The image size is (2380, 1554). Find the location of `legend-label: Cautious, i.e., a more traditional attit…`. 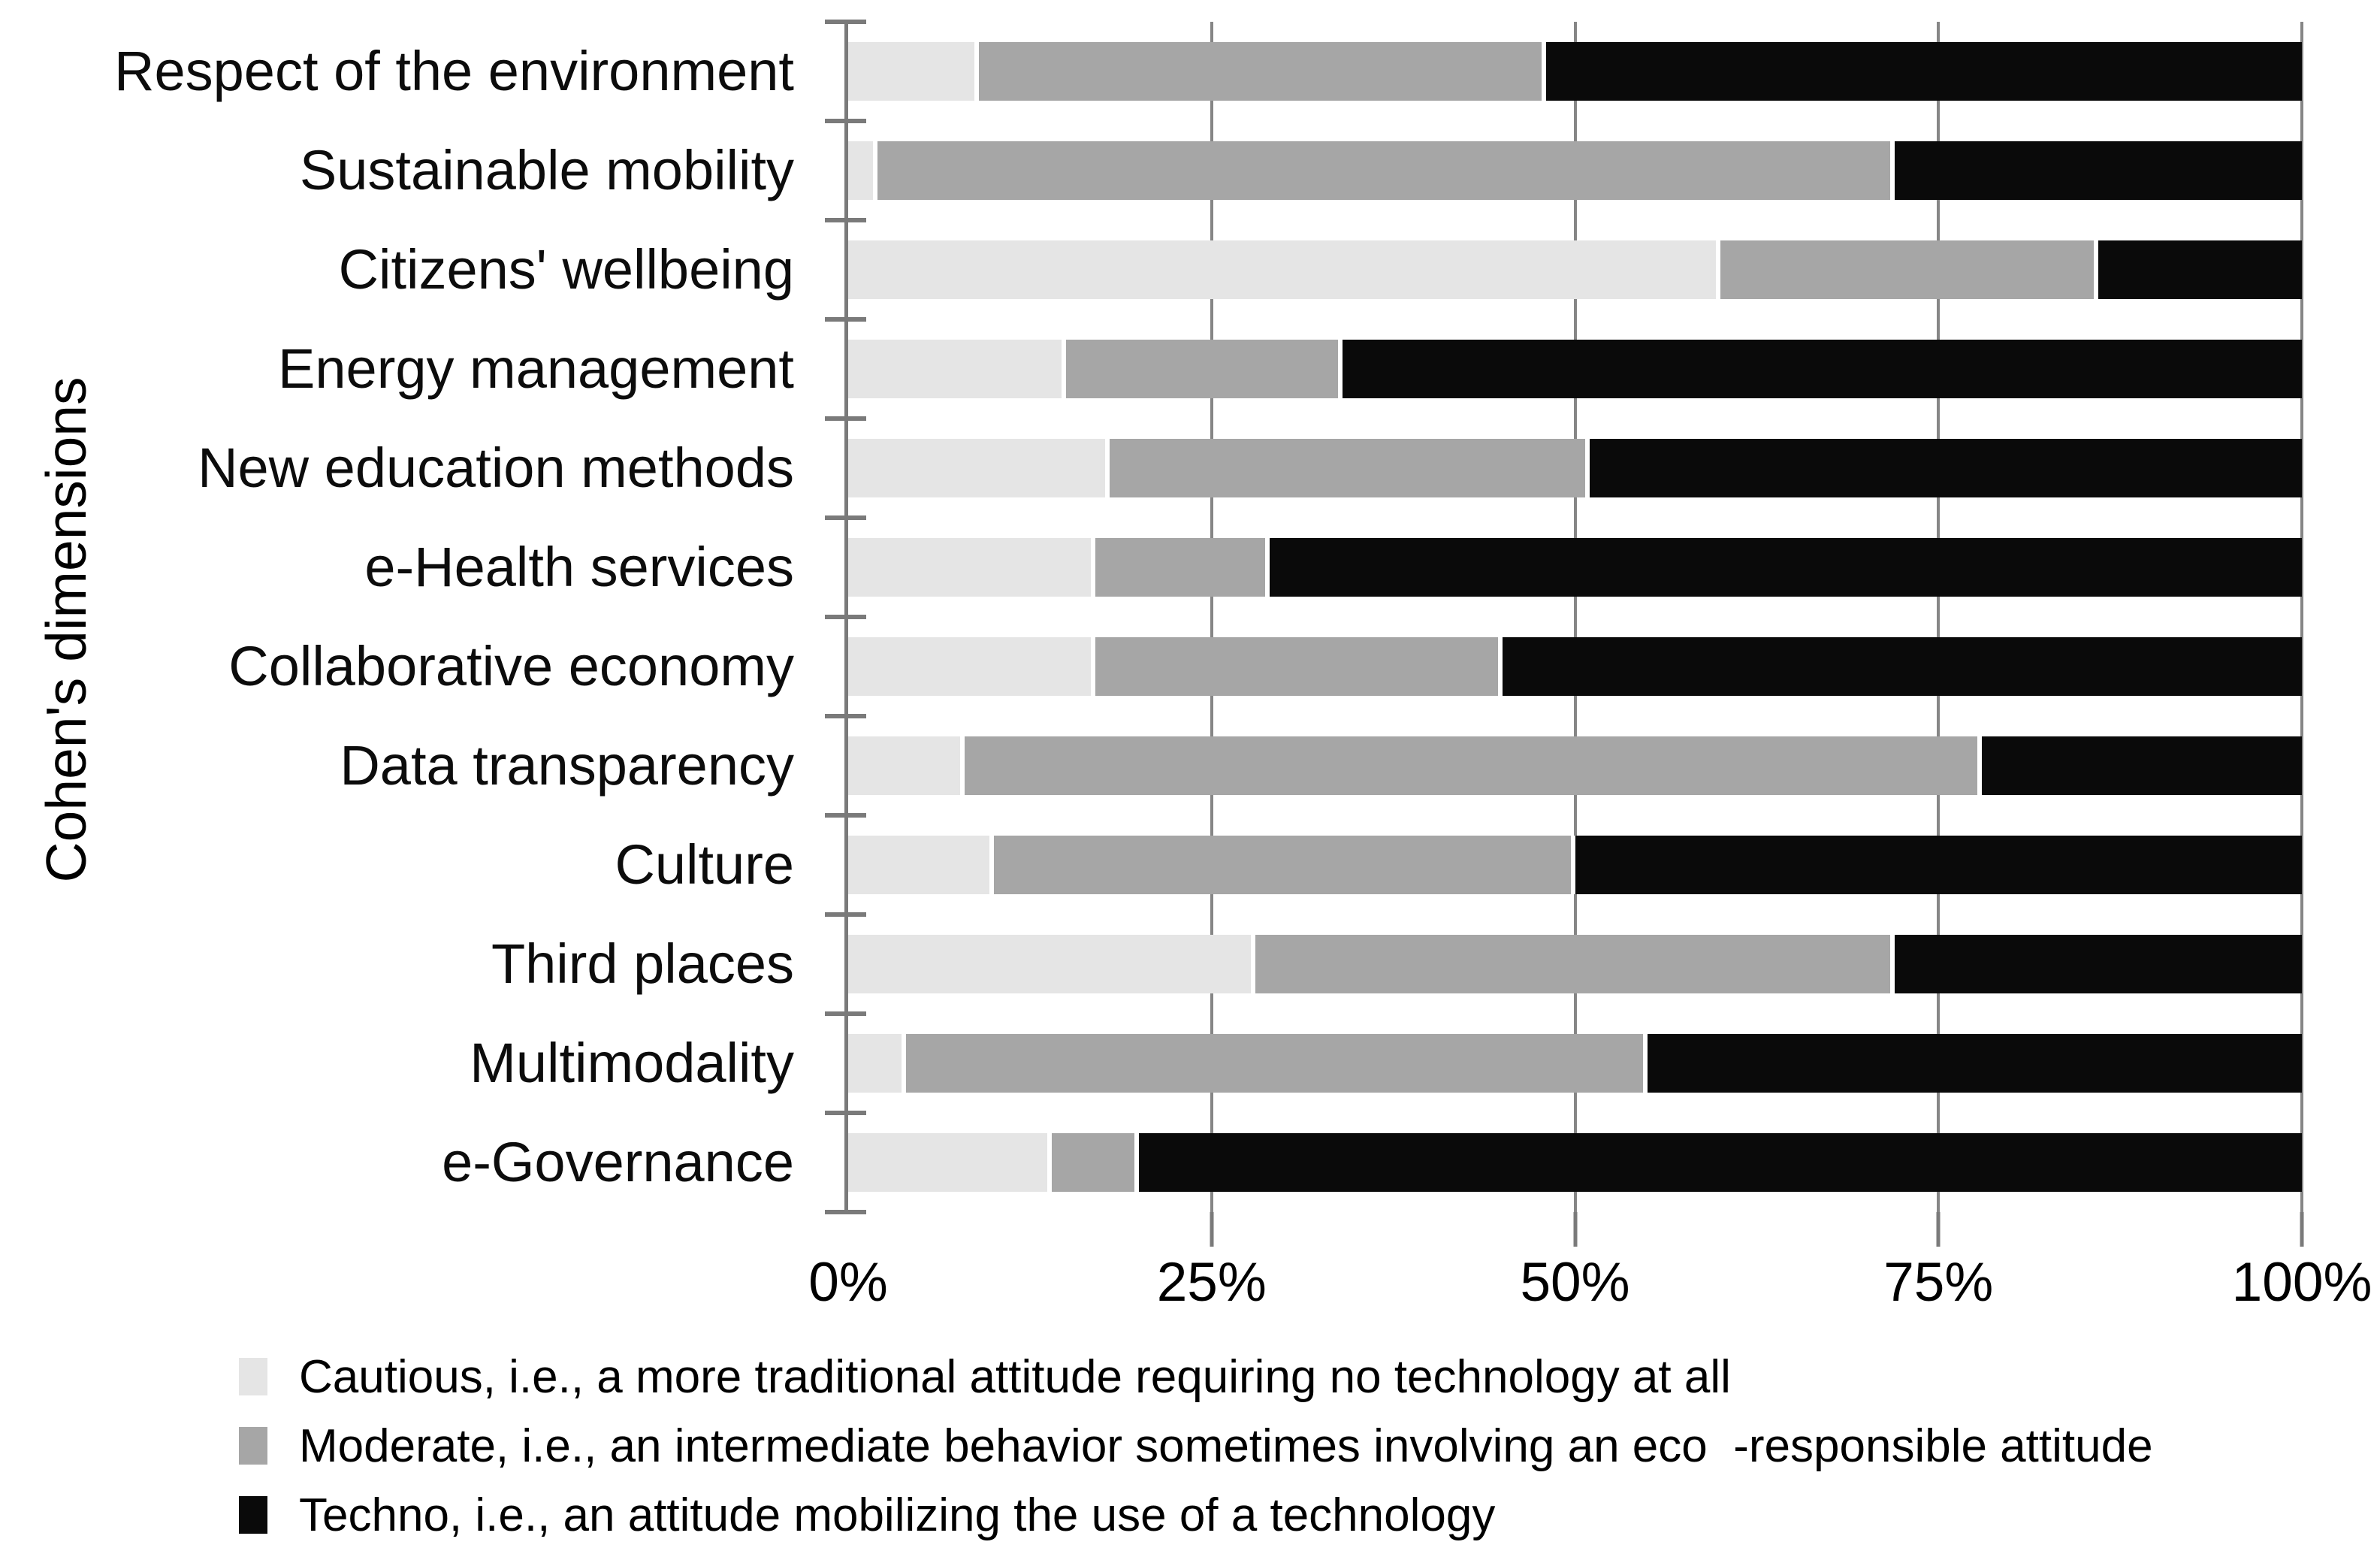

legend-label: Cautious, i.e., a more traditional attit… is located at coordinates (1015, 1376).